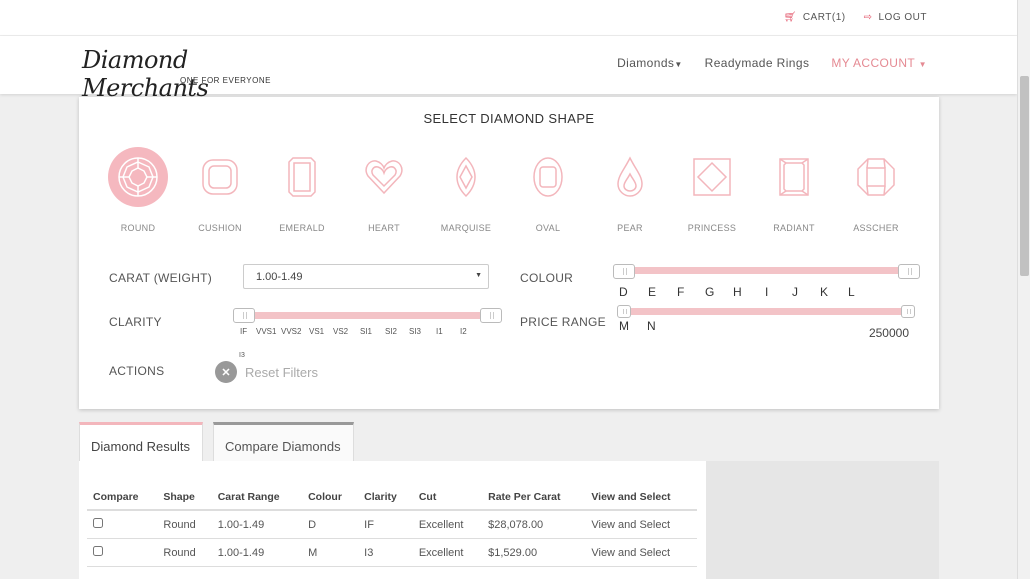 The image size is (1030, 579). I want to click on scrollbar-thumb, so click(1024, 176).